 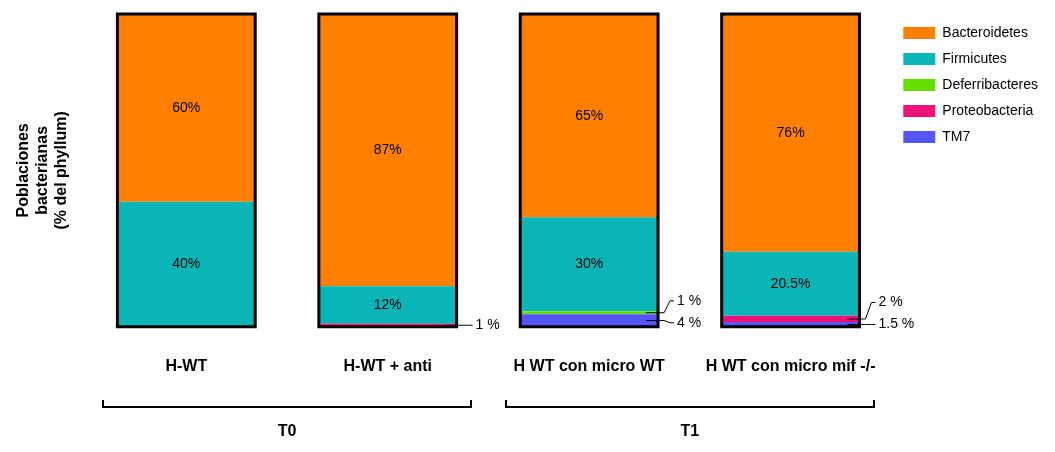 I want to click on data-label: 4 %, so click(x=689, y=321).